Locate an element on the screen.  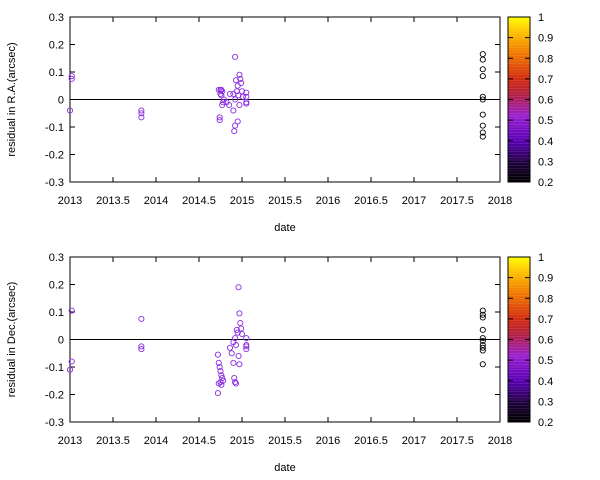
colorbar-tick-label: 0.5 is located at coordinates (545, 361).